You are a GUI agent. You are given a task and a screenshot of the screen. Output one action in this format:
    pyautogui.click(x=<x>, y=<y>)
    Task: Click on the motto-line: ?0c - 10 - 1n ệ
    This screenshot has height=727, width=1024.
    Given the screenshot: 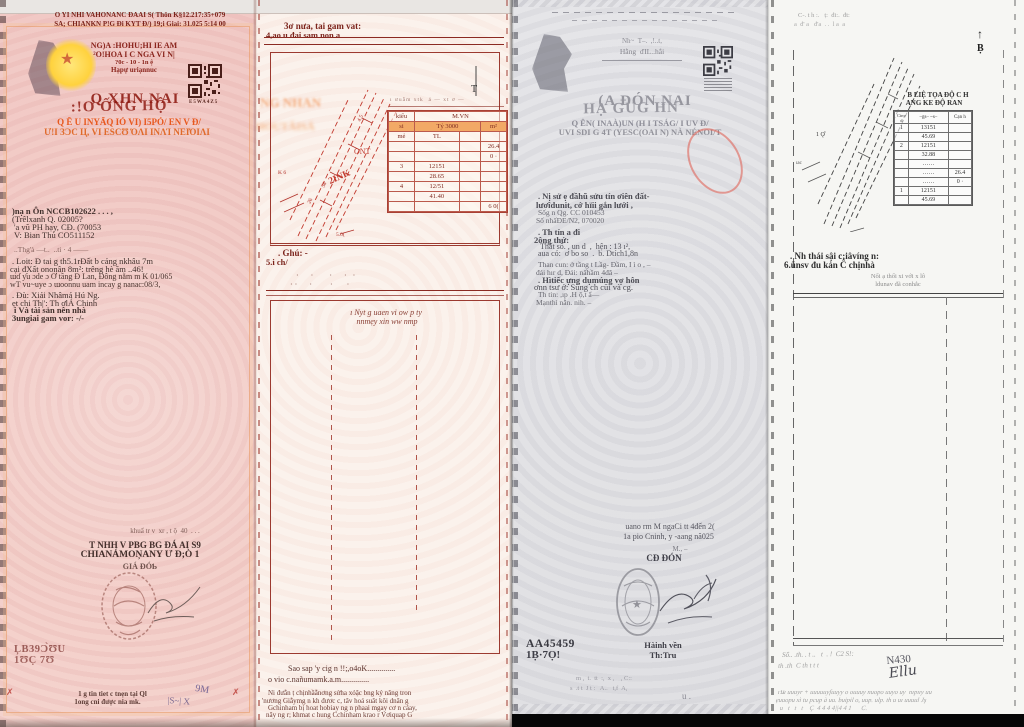 What is the action you would take?
    pyautogui.click(x=134, y=62)
    